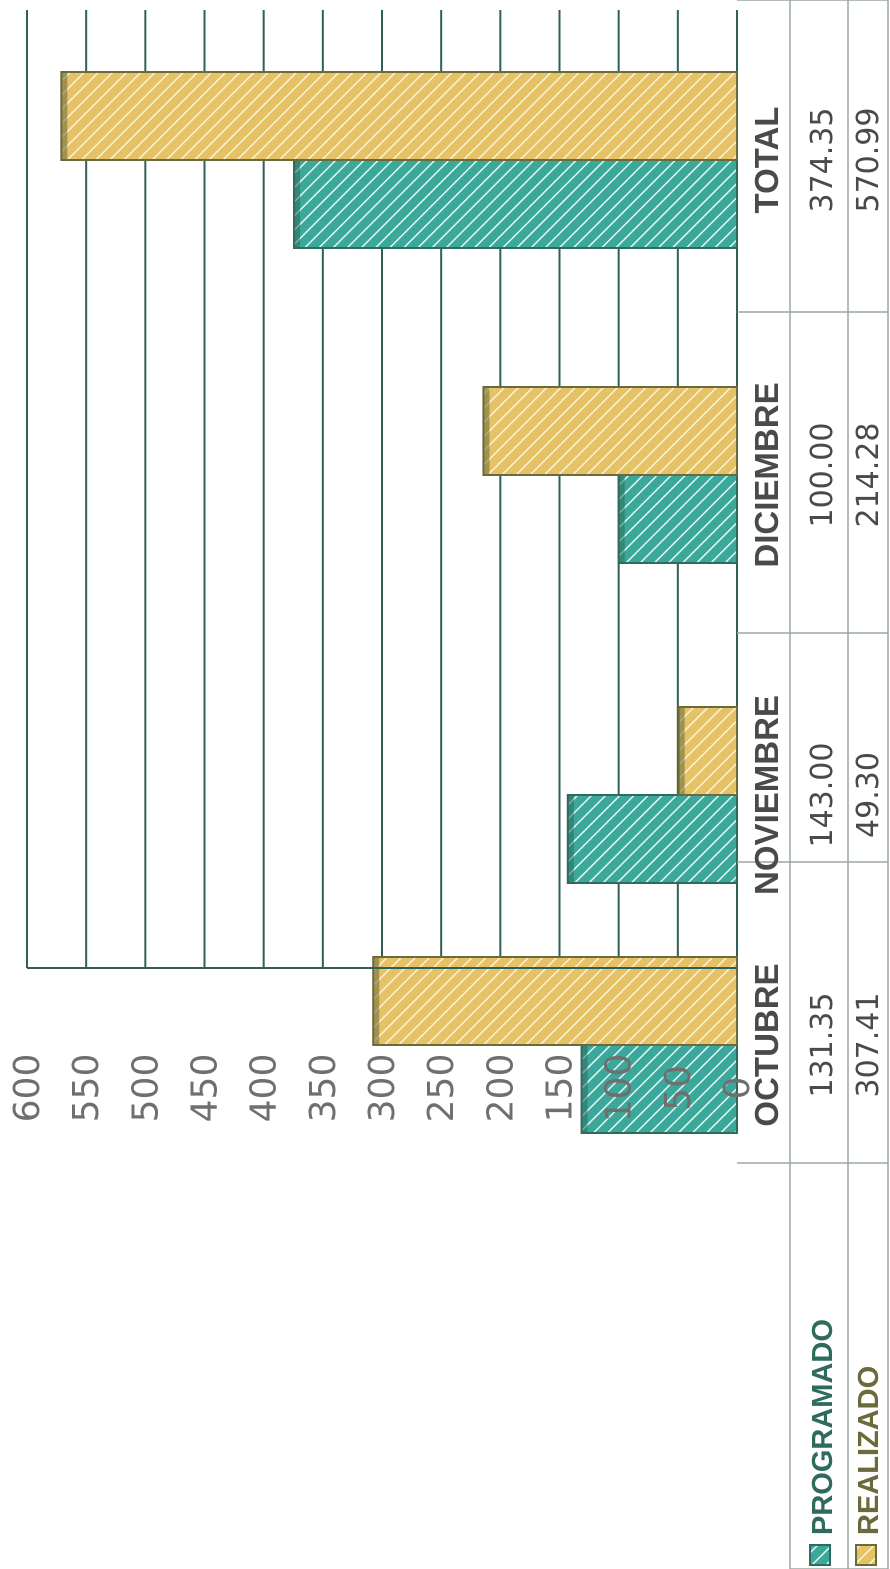 This screenshot has height=1569, width=890. Describe the element at coordinates (868, 160) in the screenshot. I see `data-label: 570.99` at that location.